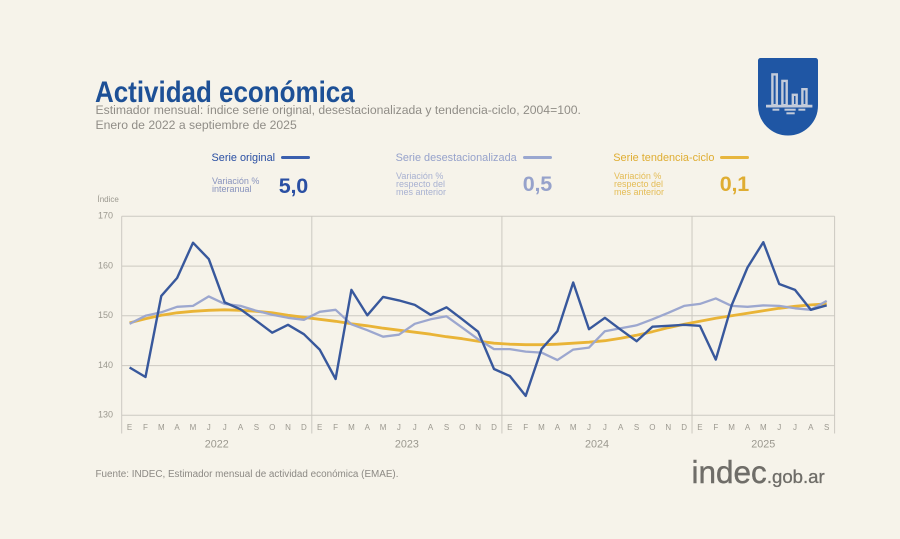  I want to click on svg-text: 150, so click(105, 315).